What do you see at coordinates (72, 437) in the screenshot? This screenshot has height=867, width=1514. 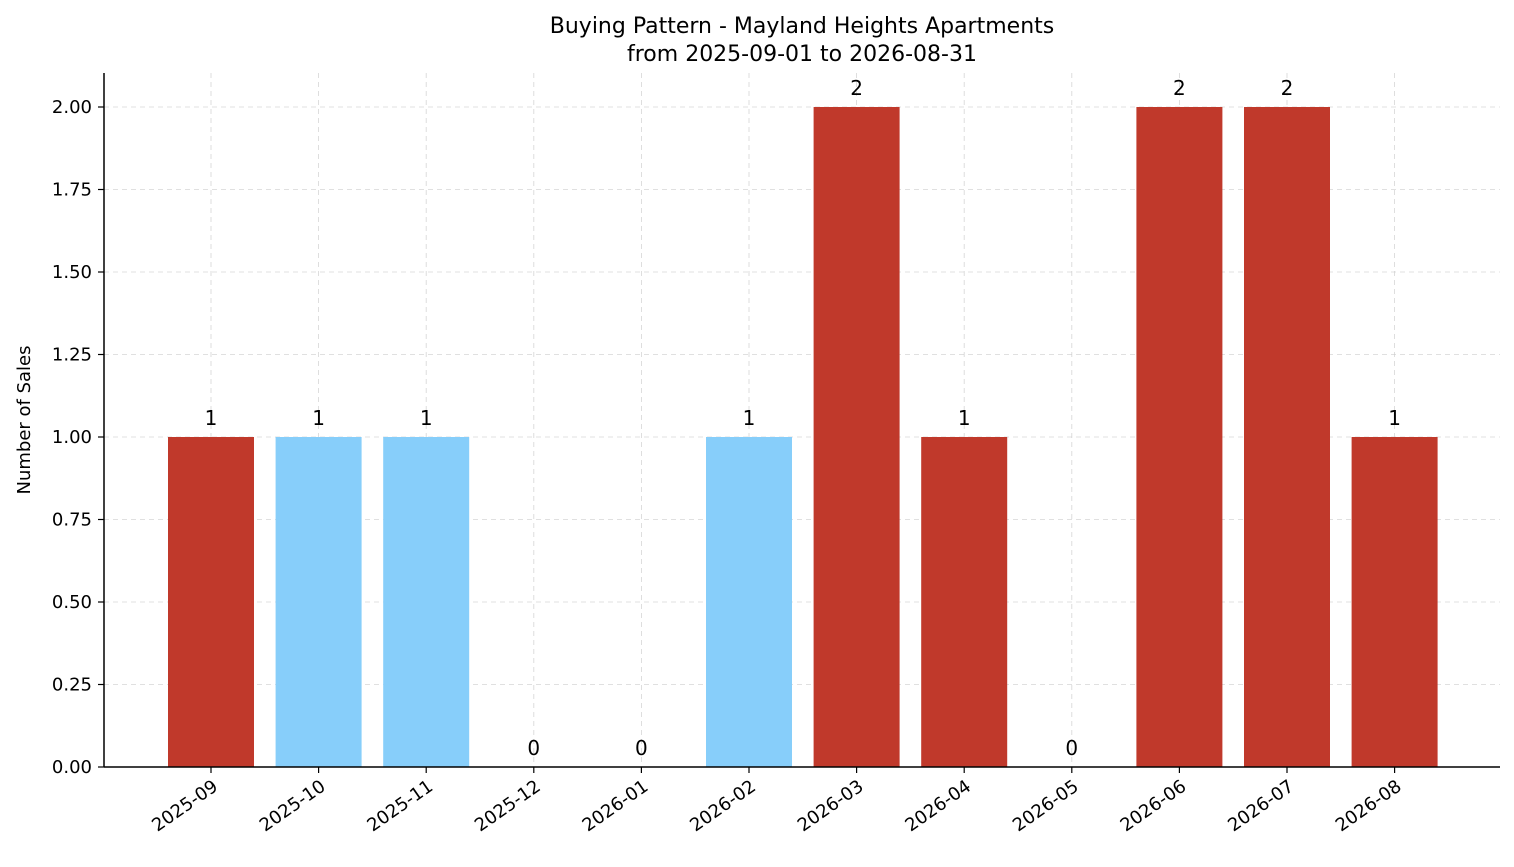 I see `y-tick-label: 1.00` at bounding box center [72, 437].